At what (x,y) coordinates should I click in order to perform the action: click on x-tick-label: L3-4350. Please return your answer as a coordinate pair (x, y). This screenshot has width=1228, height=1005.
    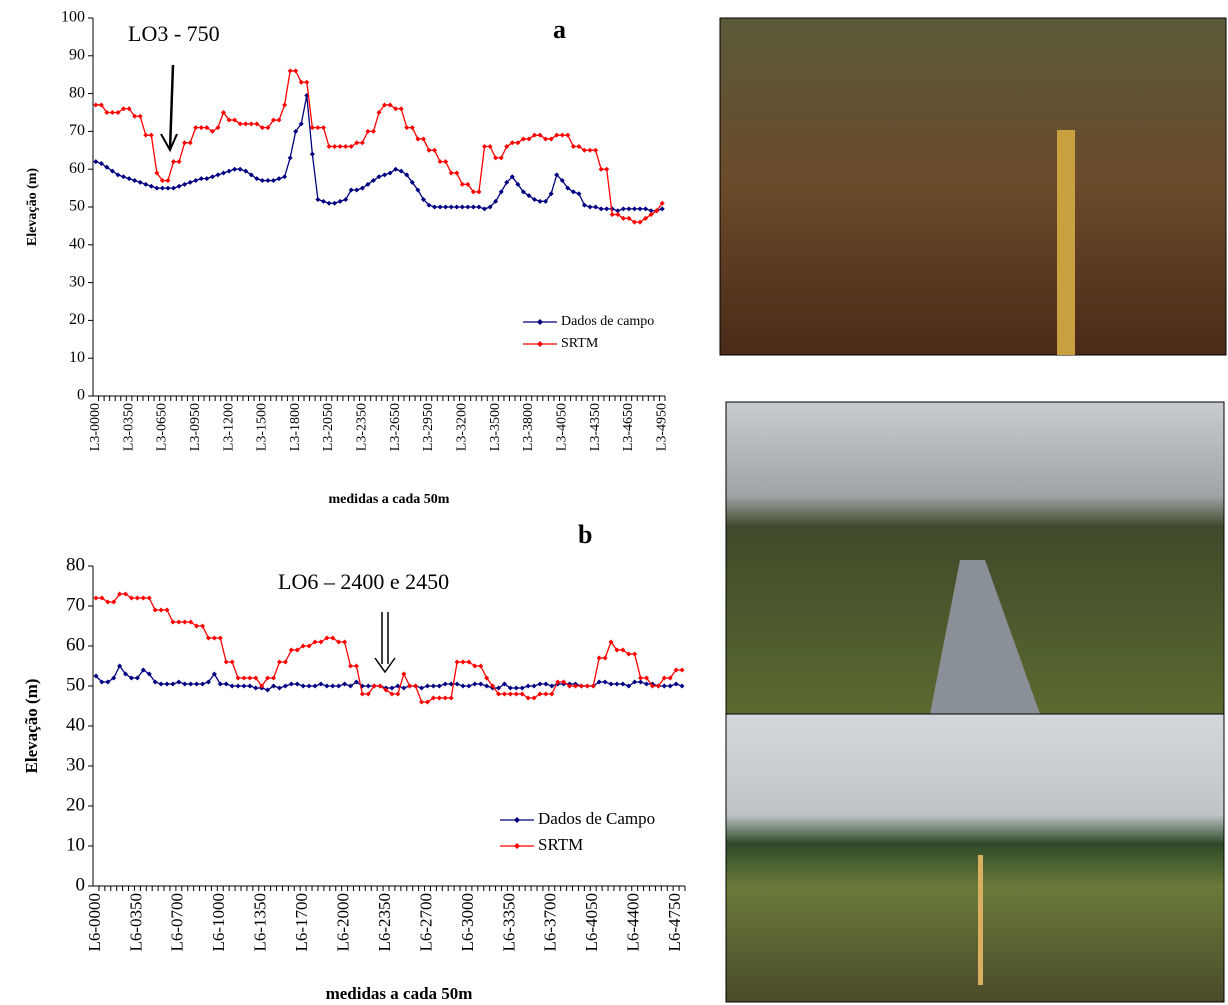
    Looking at the image, I should click on (595, 427).